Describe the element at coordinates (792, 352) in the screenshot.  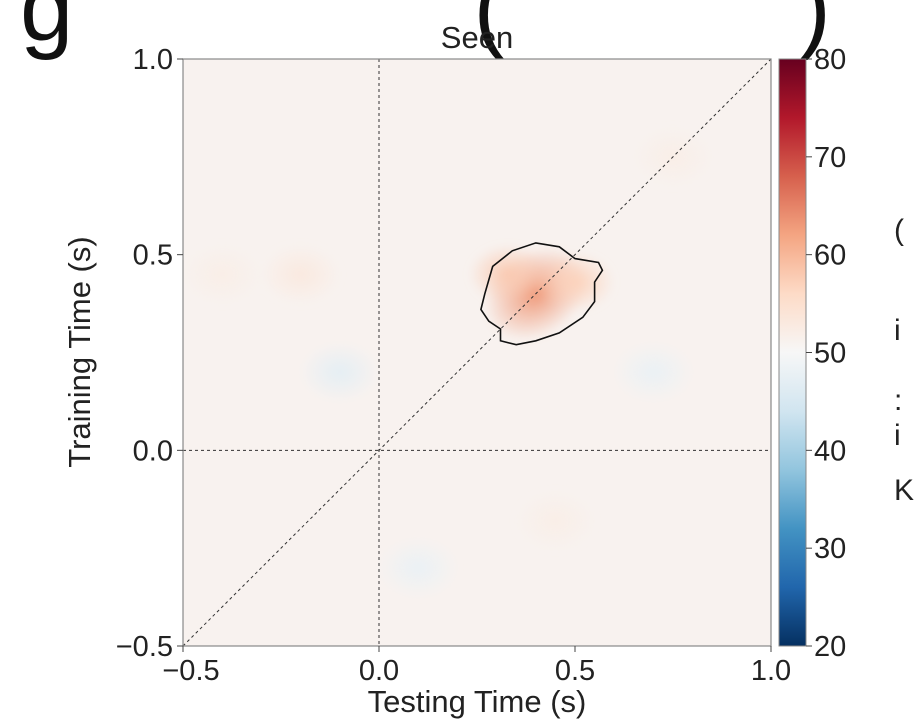
I see `colorbar-gradient` at that location.